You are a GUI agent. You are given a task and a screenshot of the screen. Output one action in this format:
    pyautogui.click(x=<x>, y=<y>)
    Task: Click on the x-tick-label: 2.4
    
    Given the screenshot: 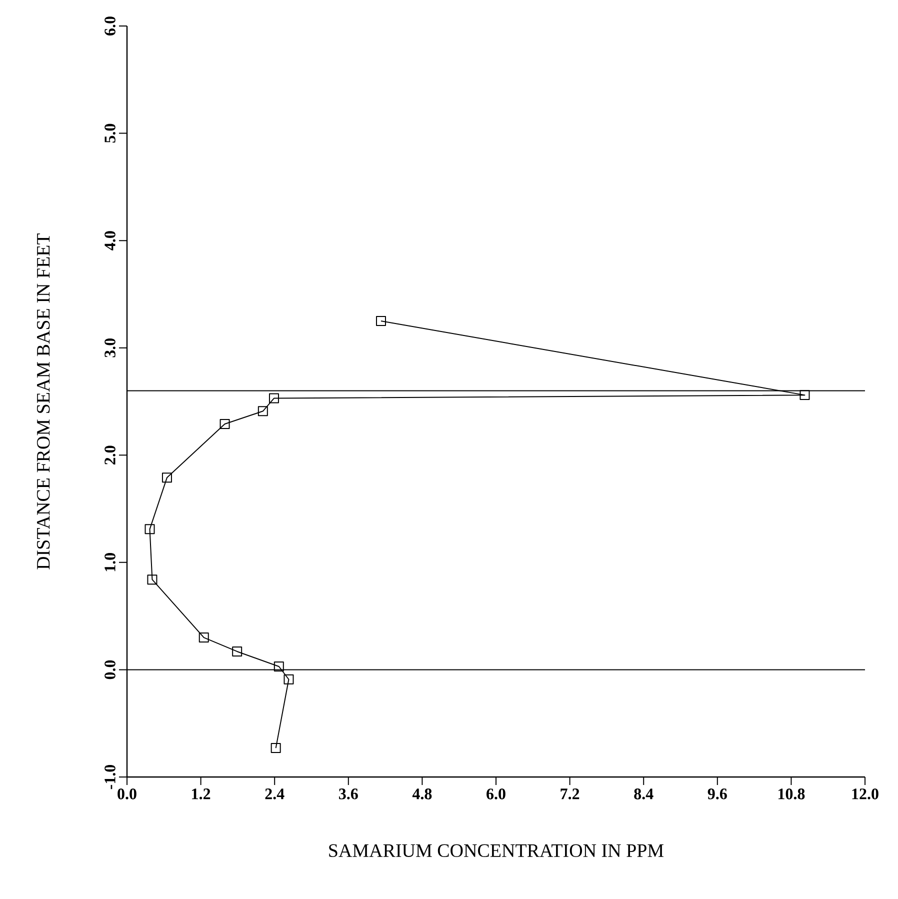 What is the action you would take?
    pyautogui.click(x=274, y=794)
    